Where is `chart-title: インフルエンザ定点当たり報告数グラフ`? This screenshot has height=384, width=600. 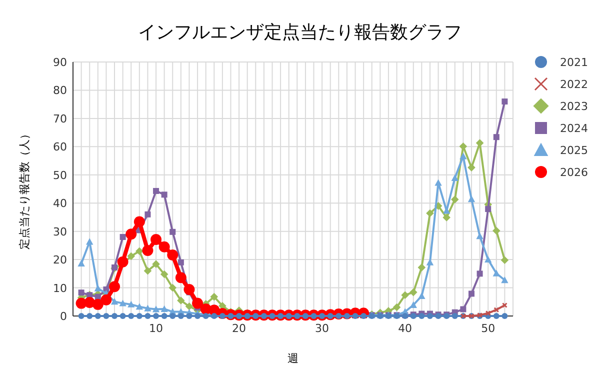 chart-title: インフルエンザ定点当たり報告数グラフ is located at coordinates (300, 32).